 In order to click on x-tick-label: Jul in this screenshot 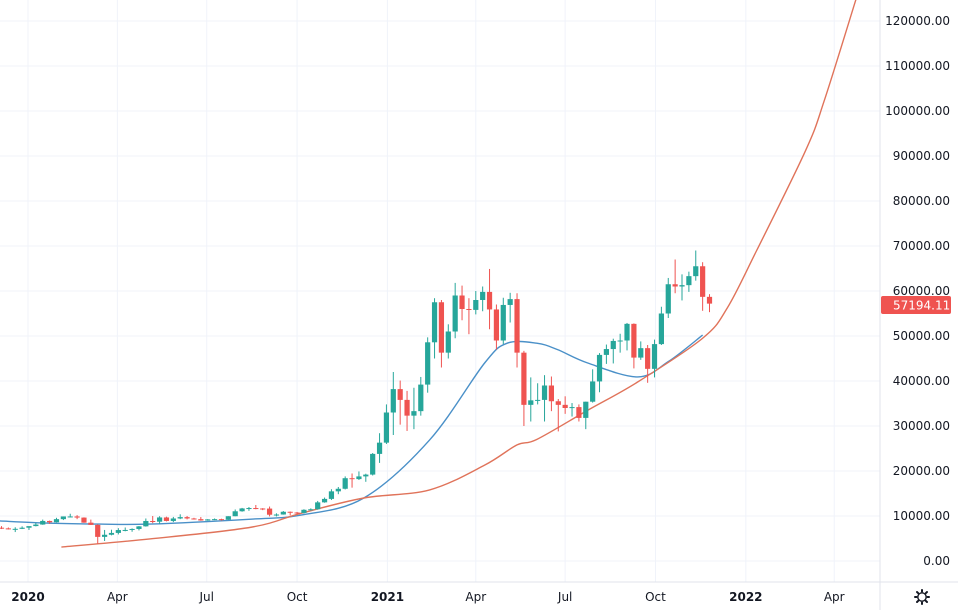, I will do `click(205, 597)`.